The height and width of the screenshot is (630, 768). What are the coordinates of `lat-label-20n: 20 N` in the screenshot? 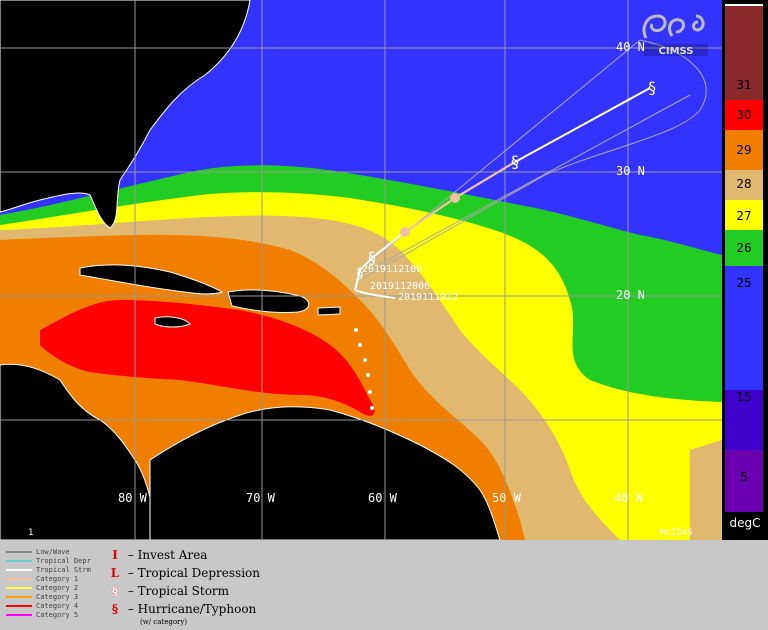 It's located at (630, 295).